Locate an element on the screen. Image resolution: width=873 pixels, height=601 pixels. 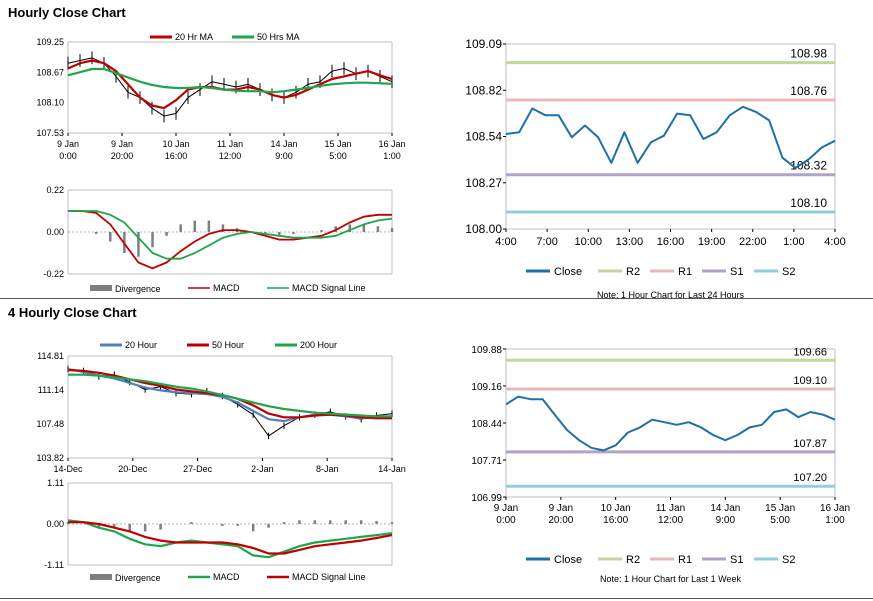
4h-200hour-legend-label: 200 Hour is located at coordinates (318, 345).